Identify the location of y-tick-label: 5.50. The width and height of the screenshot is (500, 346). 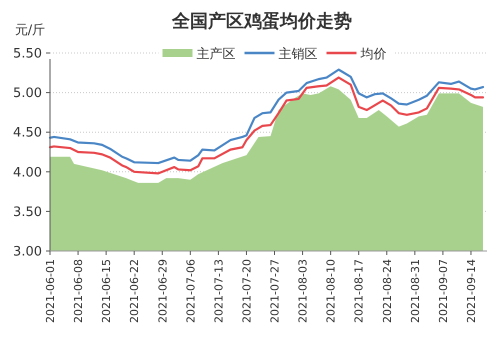
(27, 54).